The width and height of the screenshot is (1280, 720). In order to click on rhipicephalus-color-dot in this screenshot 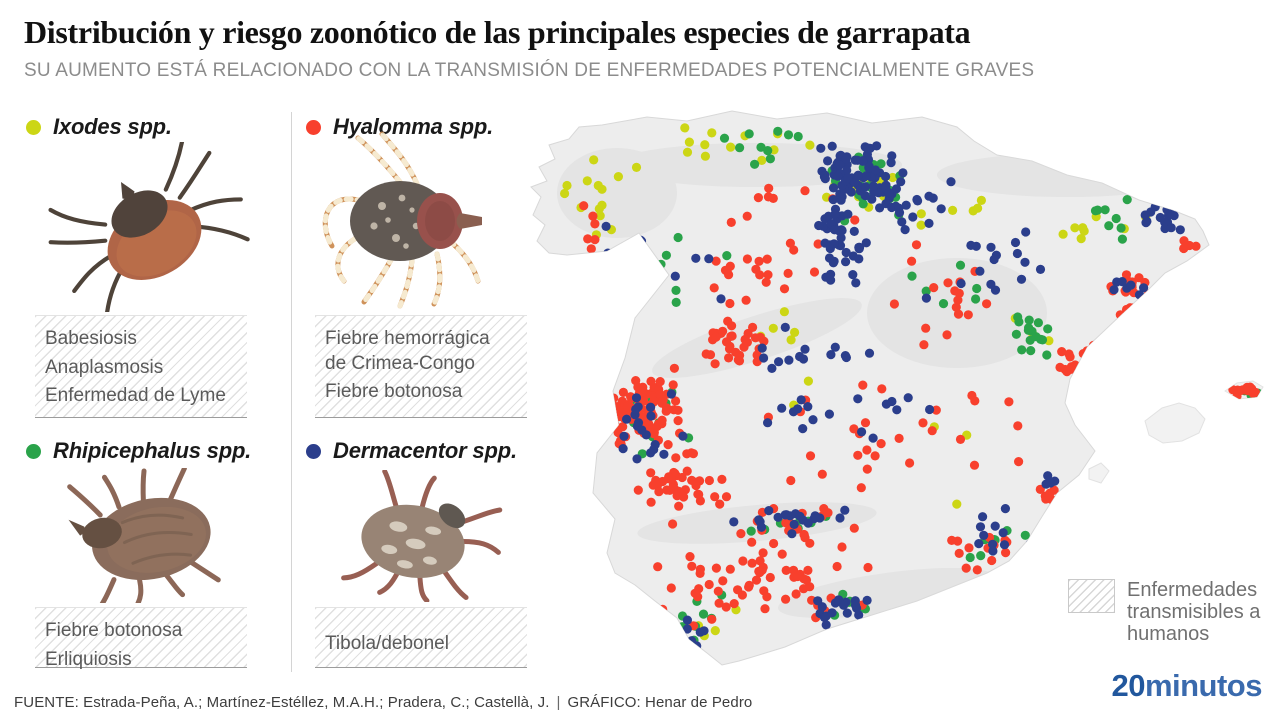, I will do `click(33, 451)`.